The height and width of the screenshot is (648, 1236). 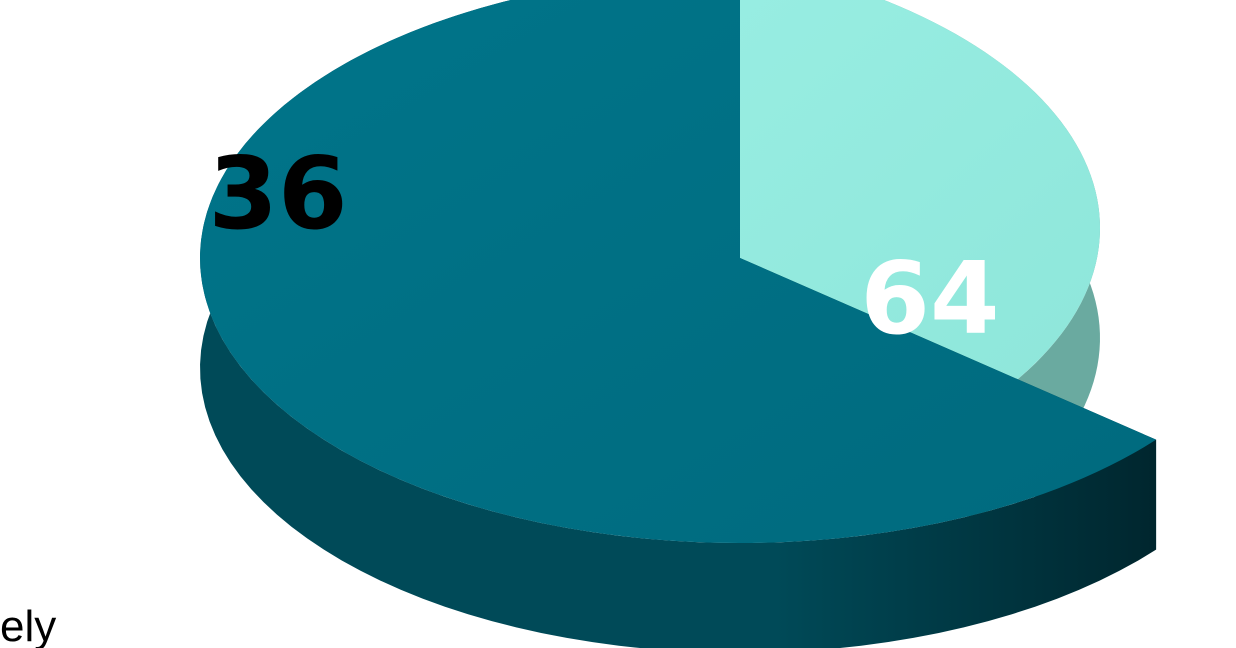 What do you see at coordinates (929, 298) in the screenshot?
I see `pie-value-label-64: 64` at bounding box center [929, 298].